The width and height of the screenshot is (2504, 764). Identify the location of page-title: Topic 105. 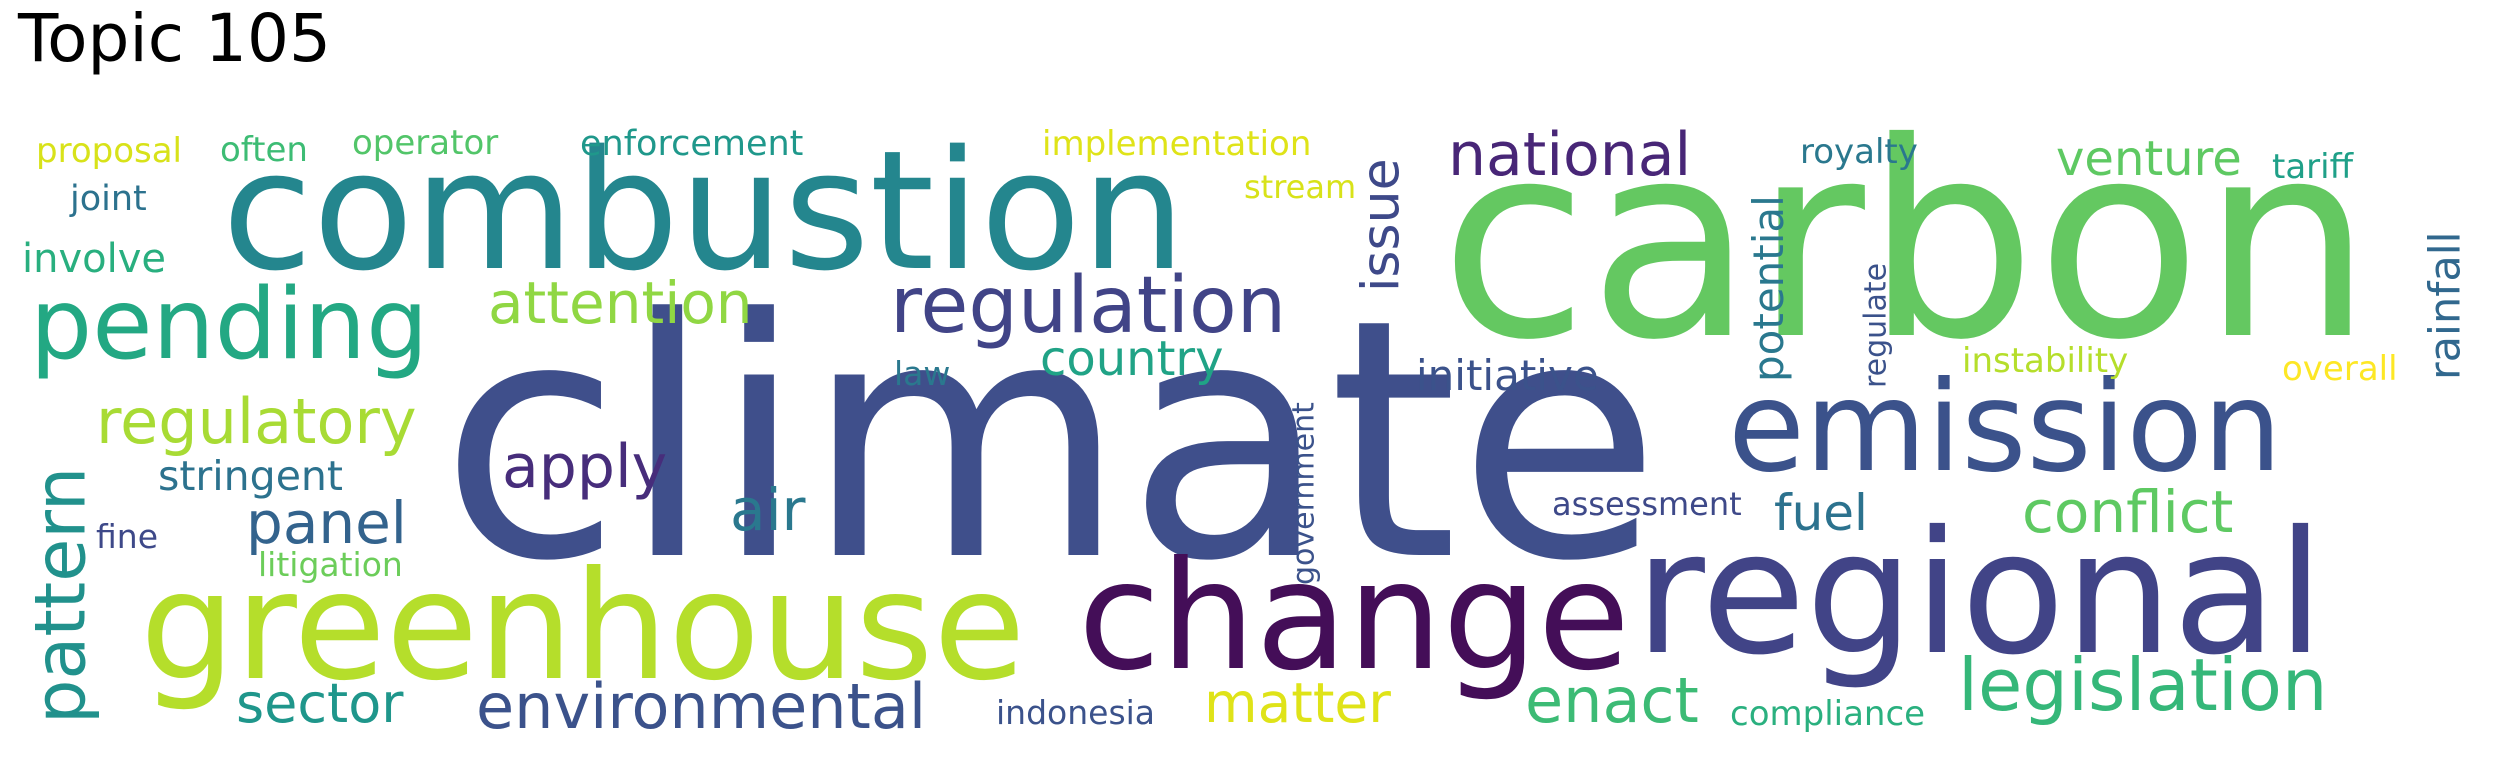
(174, 38).